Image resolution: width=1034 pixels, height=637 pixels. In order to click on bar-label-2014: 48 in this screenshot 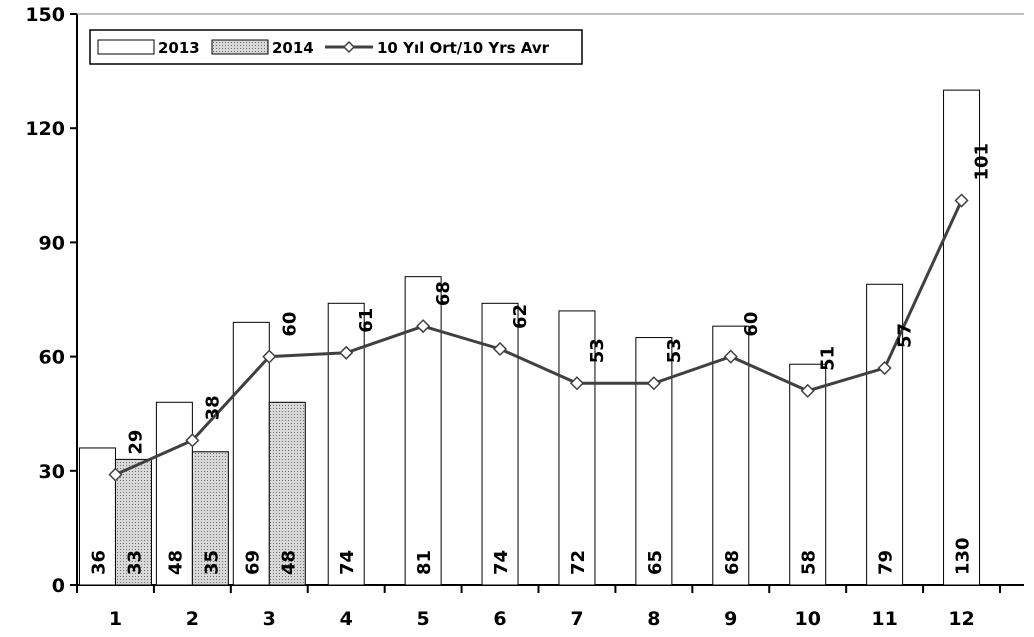, I will do `click(288, 562)`.